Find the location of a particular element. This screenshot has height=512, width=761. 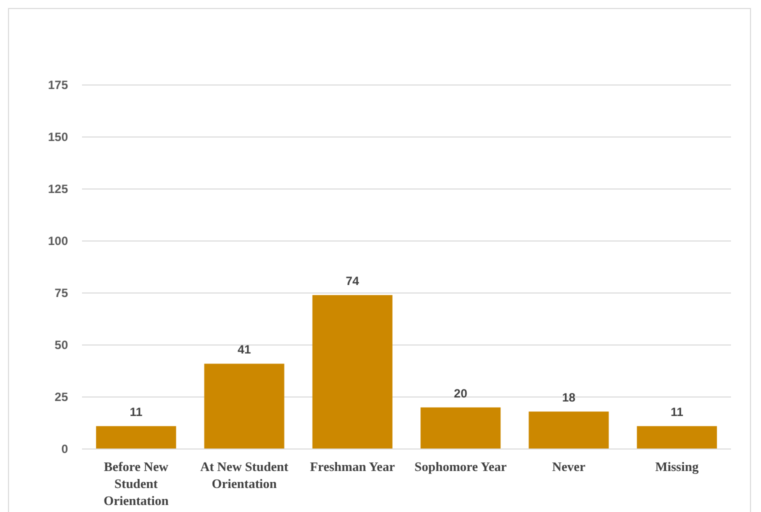

x-tick-label: Before New Student Orientation is located at coordinates (137, 483).